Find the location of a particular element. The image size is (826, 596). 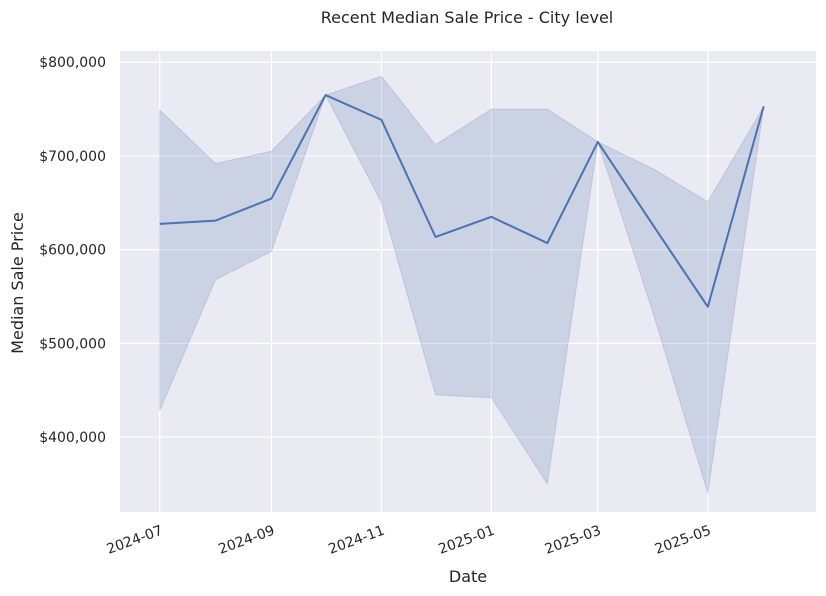

y-tick-label: $400,000 is located at coordinates (72, 438).